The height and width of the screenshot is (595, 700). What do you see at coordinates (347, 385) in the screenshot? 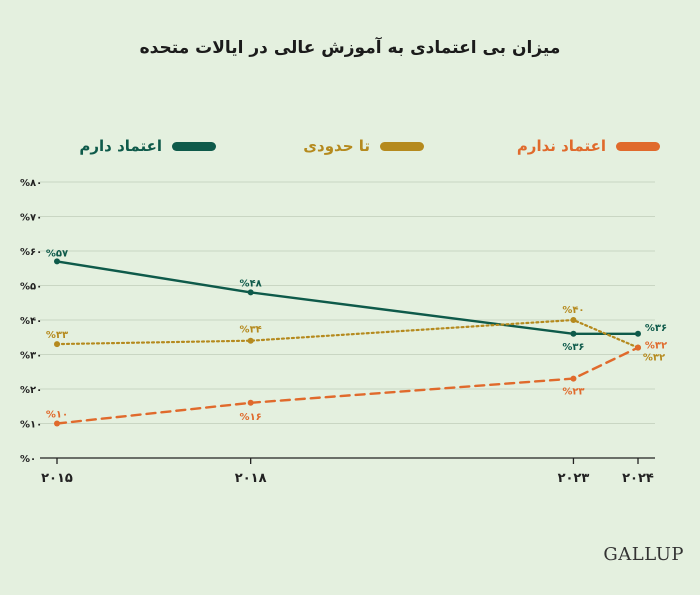
I see `series-line-not_confident` at bounding box center [347, 385].